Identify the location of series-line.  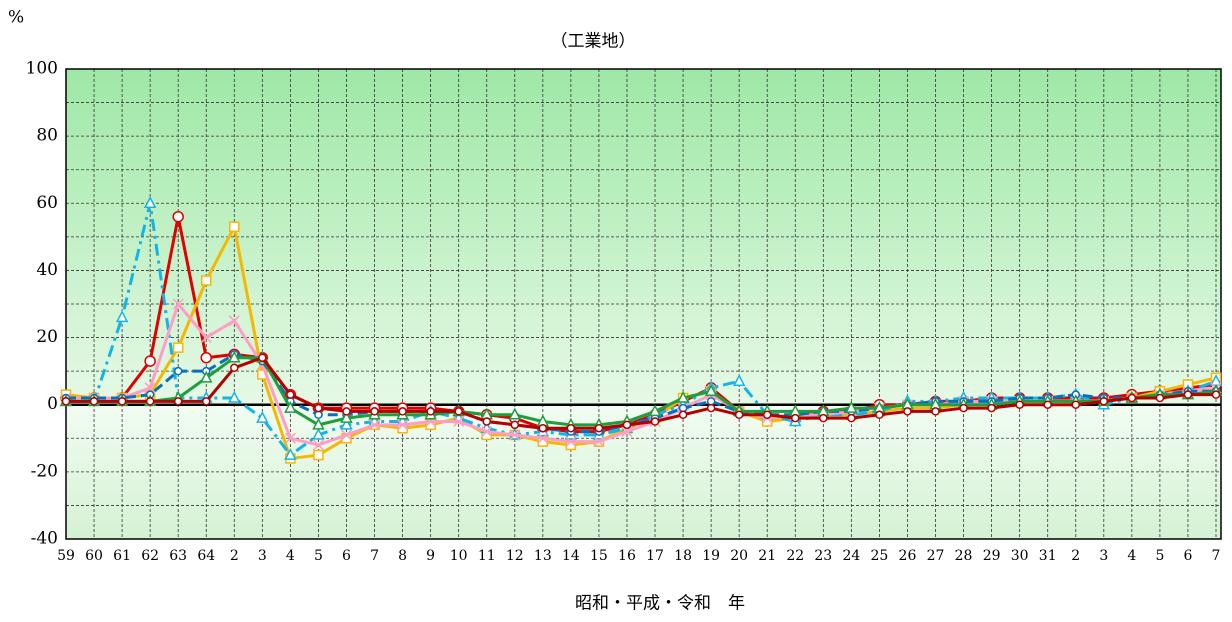
(641, 393).